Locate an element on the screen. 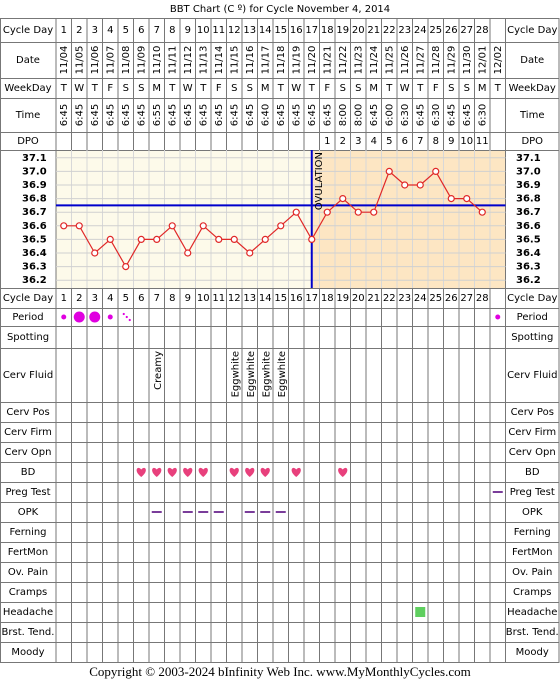 The height and width of the screenshot is (682, 560). cycle-days-label: 17 is located at coordinates (311, 298).